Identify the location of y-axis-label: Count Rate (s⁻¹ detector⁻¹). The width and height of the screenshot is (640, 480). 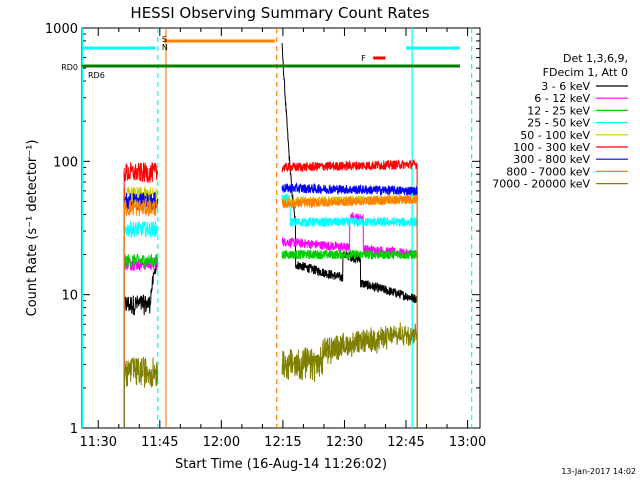
(32, 228).